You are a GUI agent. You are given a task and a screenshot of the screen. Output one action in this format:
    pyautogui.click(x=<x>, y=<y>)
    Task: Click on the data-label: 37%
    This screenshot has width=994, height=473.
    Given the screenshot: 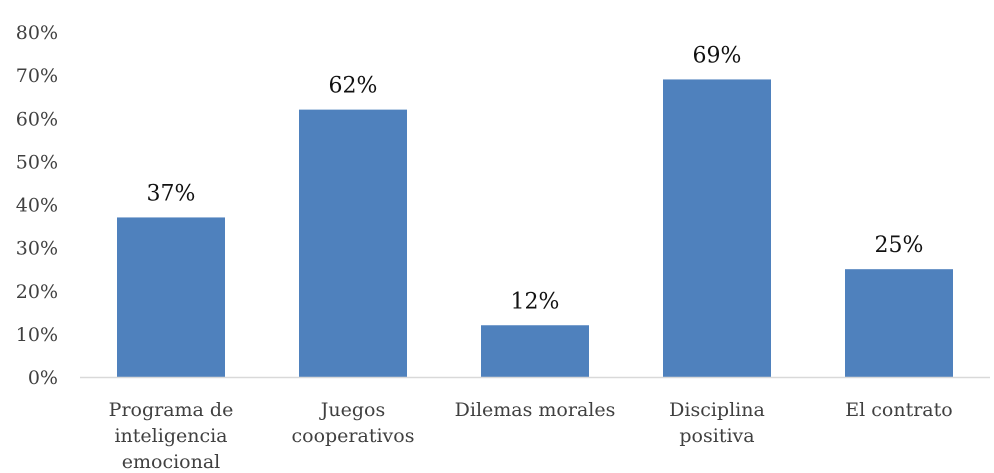 What is the action you would take?
    pyautogui.click(x=171, y=193)
    